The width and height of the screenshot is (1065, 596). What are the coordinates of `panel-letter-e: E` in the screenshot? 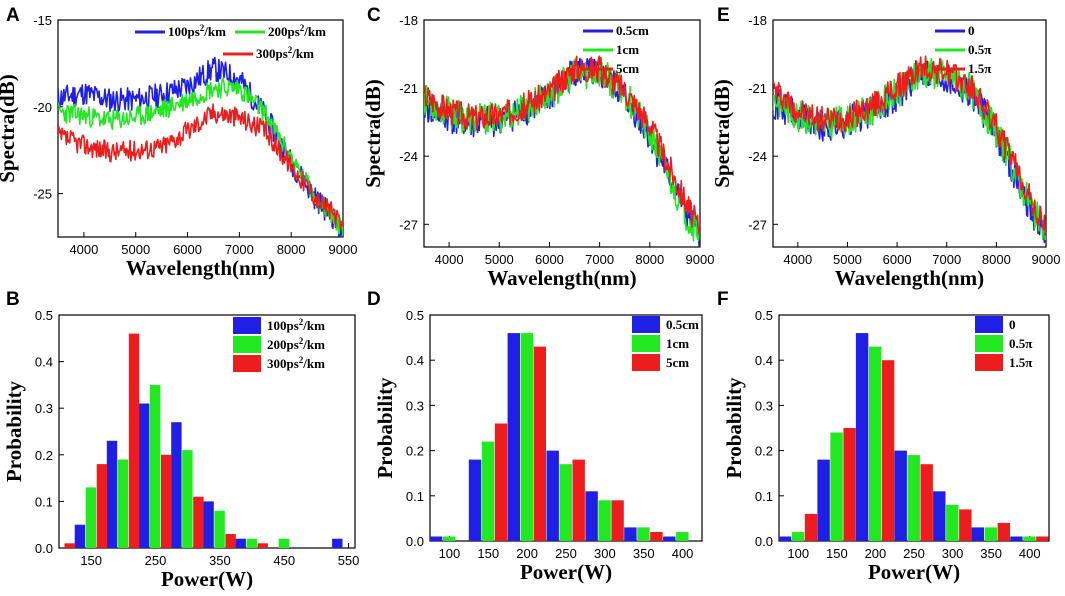 It's located at (723, 15).